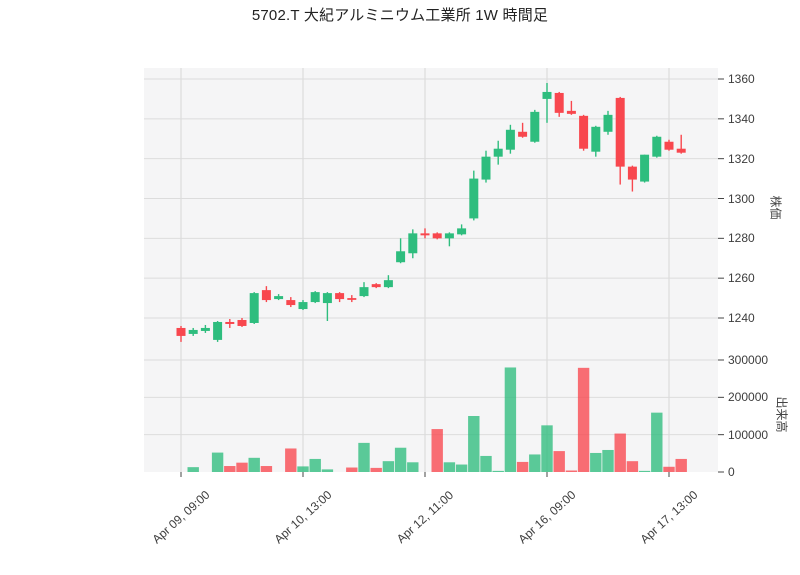  I want to click on price-tick-label: 1340, so click(741, 118).